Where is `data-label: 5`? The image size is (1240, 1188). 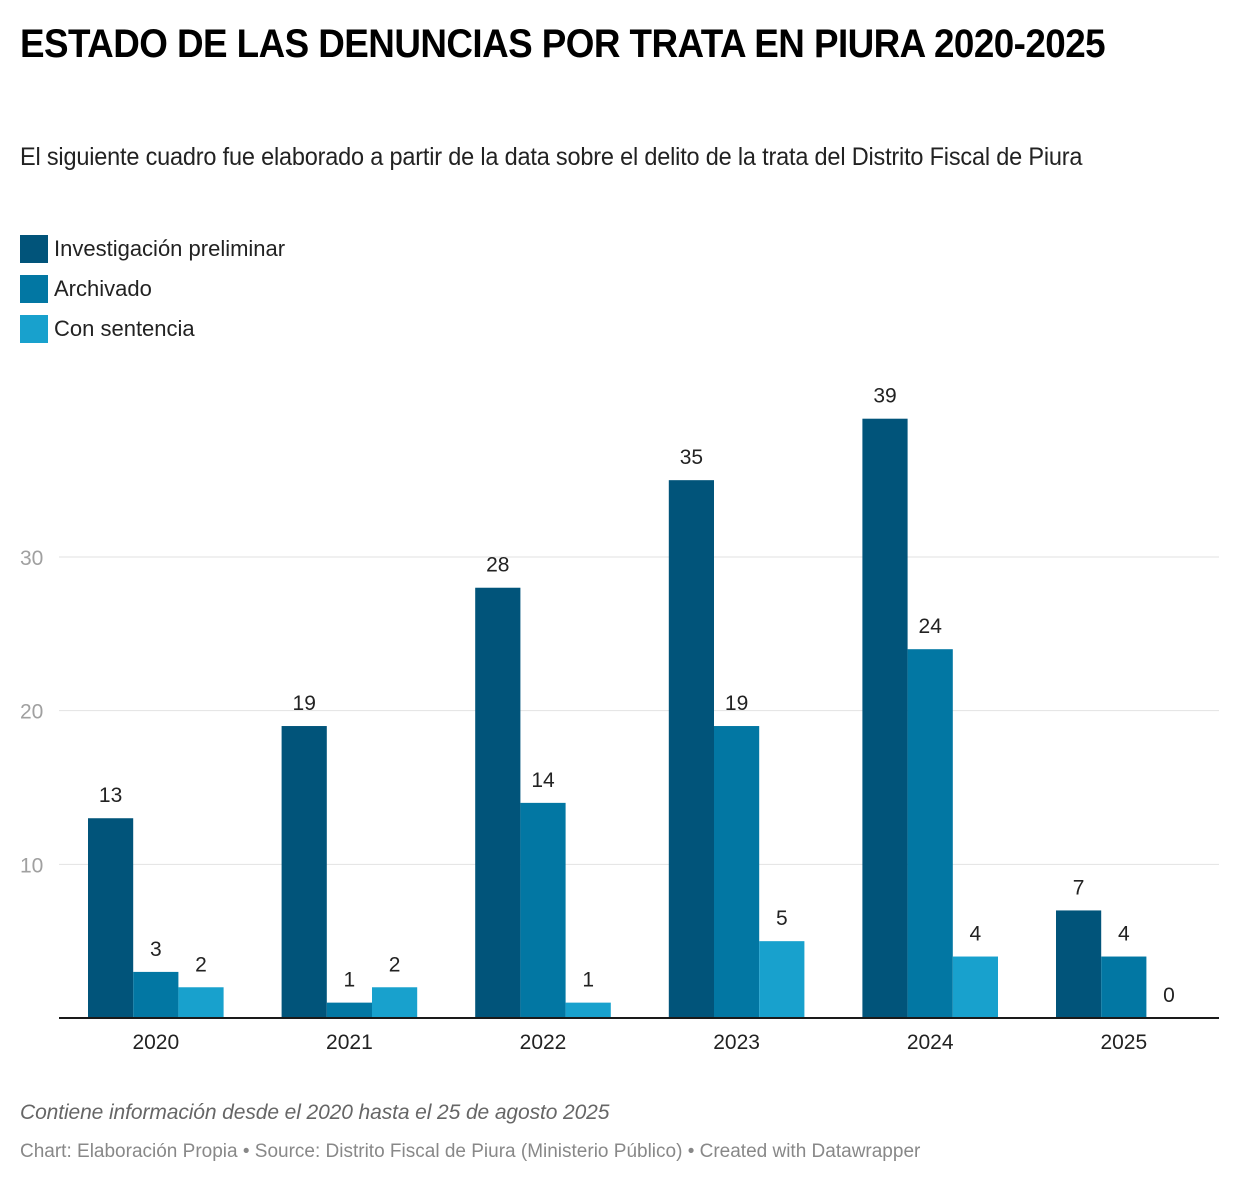
data-label: 5 is located at coordinates (782, 918).